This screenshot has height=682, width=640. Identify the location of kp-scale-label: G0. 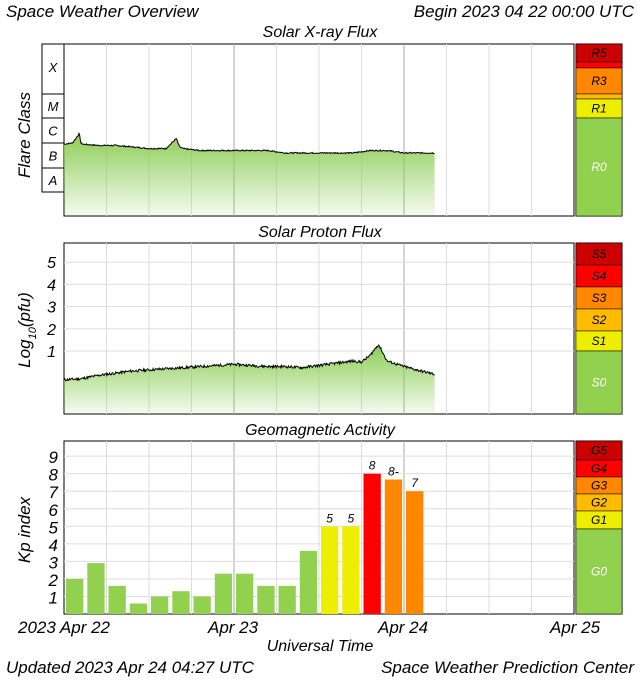
(599, 572).